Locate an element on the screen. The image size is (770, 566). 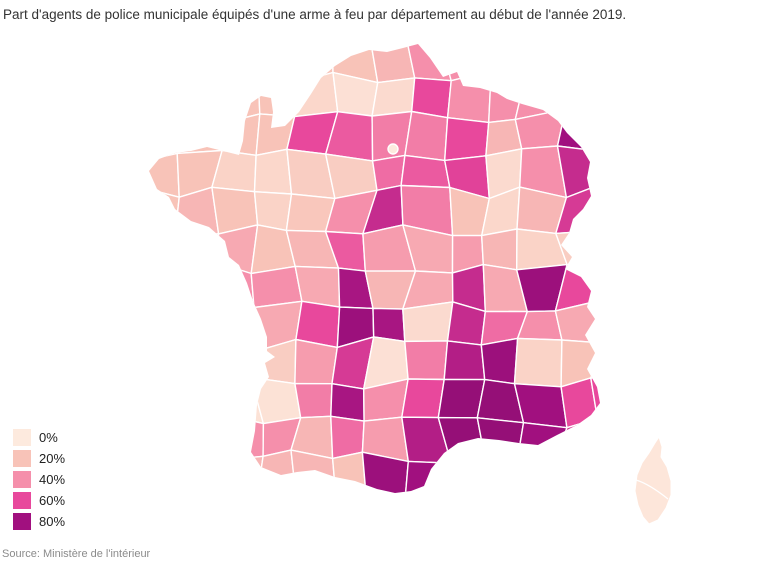
legend: 0% 20% 40% 60% 80% is located at coordinates (39, 481).